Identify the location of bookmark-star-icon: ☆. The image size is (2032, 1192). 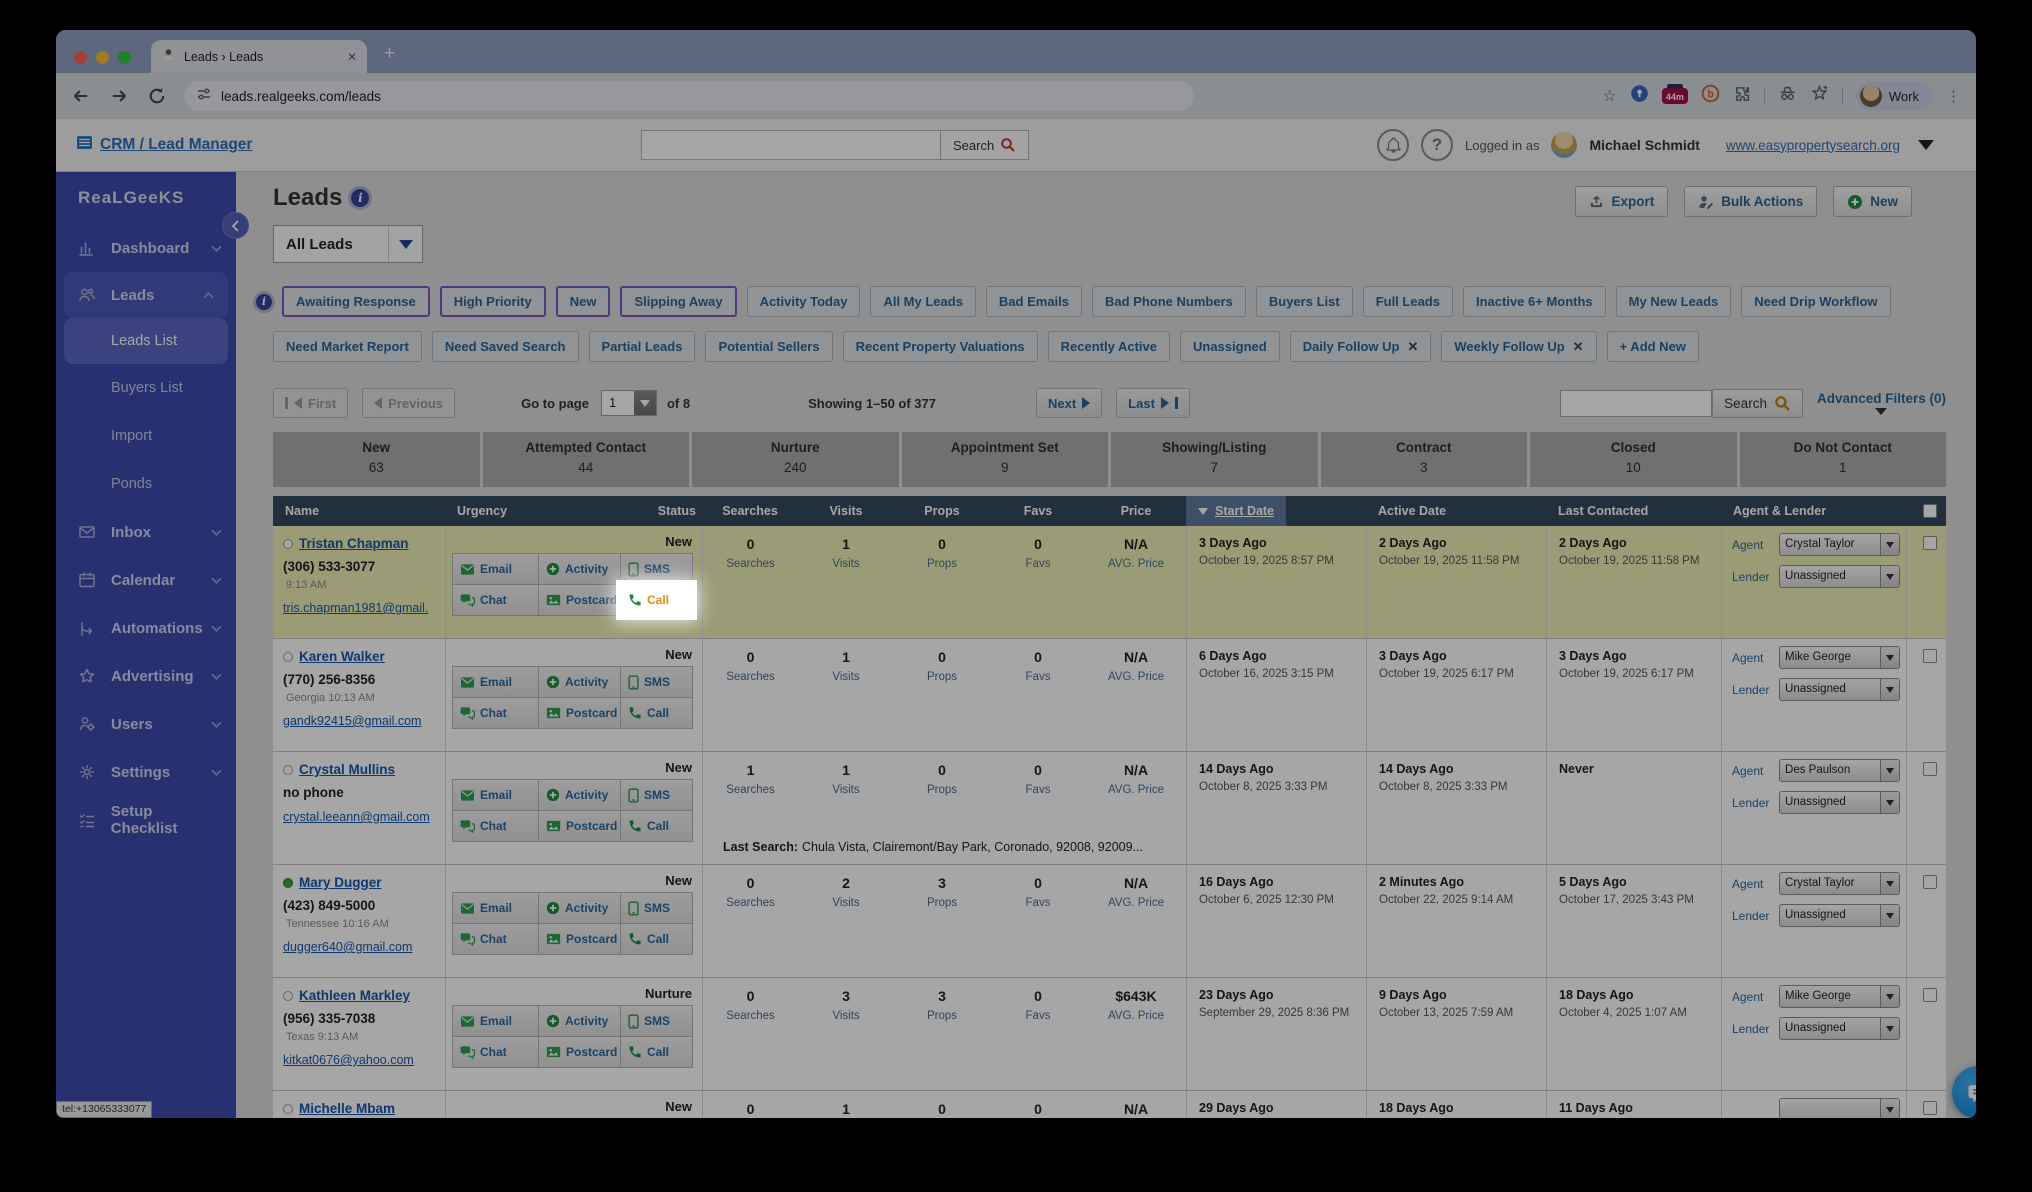
(1609, 96).